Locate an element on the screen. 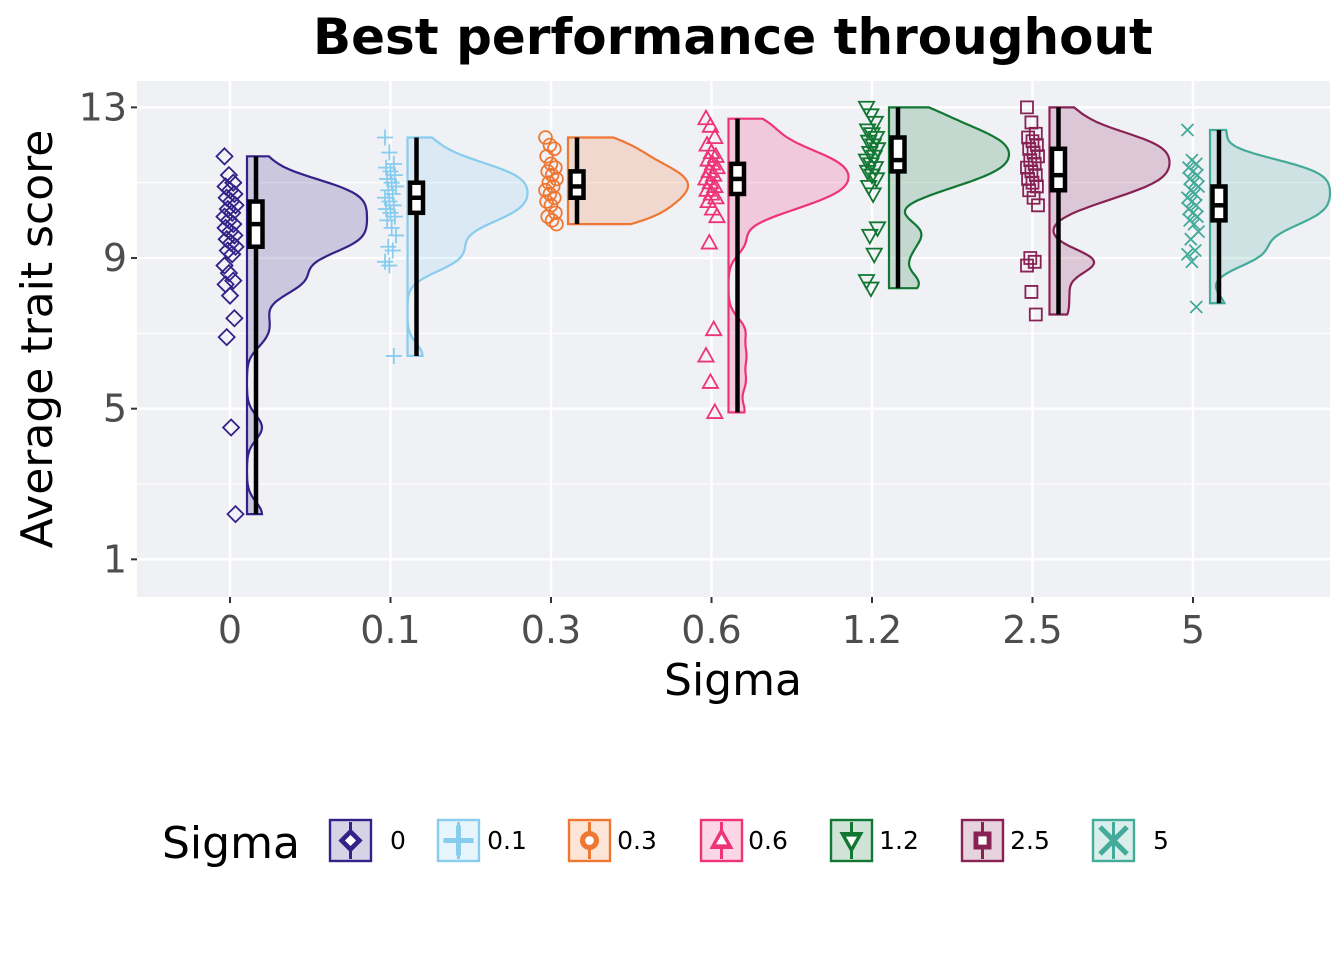 Image resolution: width=1344 pixels, height=960 pixels. density-cloud-1.2 is located at coordinates (949, 198).